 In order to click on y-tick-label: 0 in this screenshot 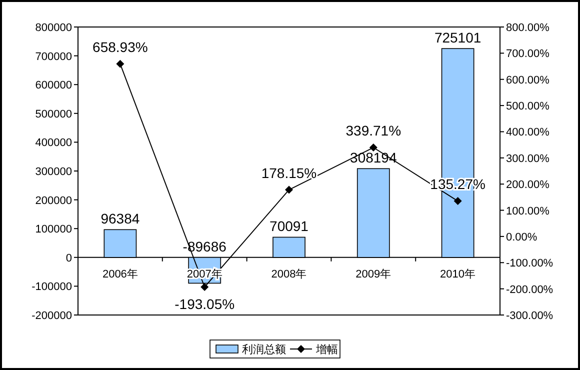, I will do `click(69, 258)`.